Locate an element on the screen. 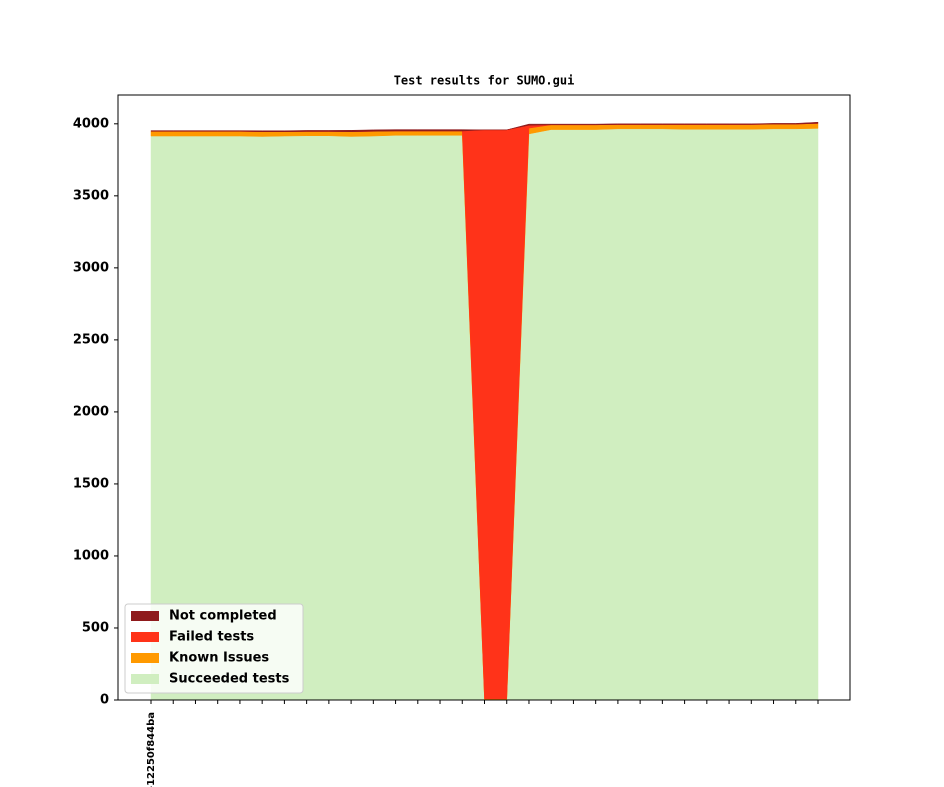 This screenshot has width=944, height=787. legend-box is located at coordinates (214, 648).